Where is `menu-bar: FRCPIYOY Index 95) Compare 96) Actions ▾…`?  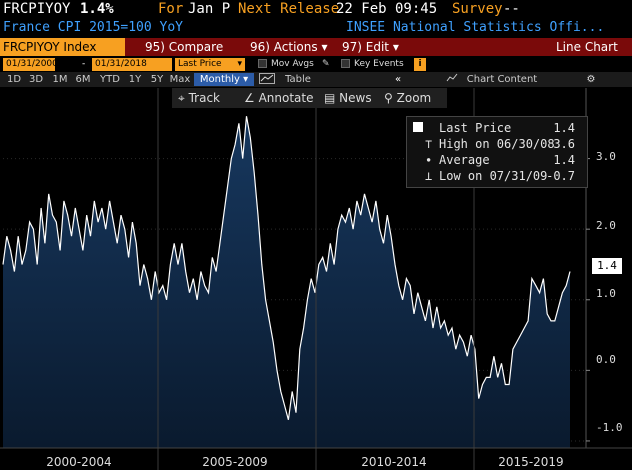 menu-bar: FRCPIYOY Index 95) Compare 96) Actions ▾… is located at coordinates (316, 47).